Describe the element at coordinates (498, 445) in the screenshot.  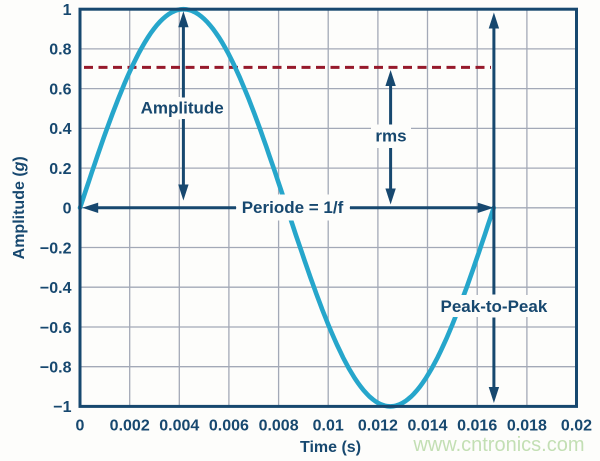
I see `svg-text: www.cntronics.com` at that location.